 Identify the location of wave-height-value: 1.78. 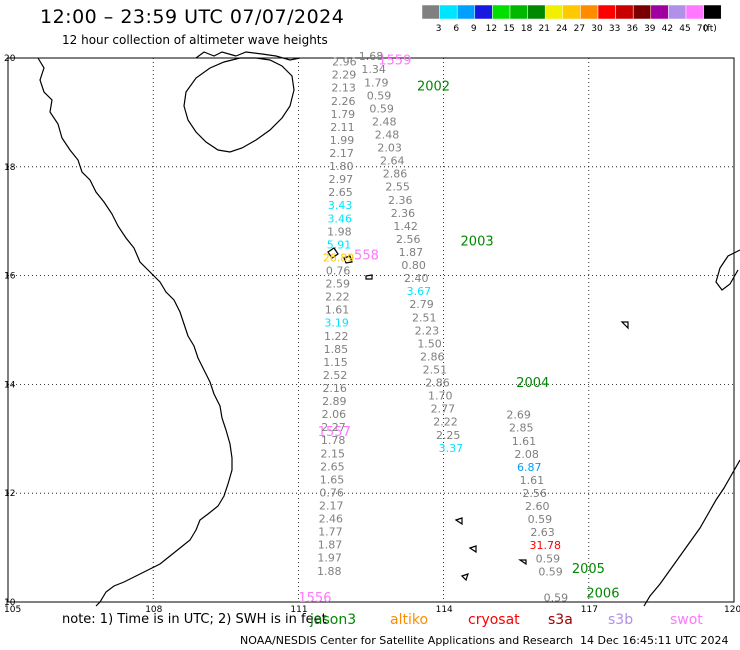
(333, 440).